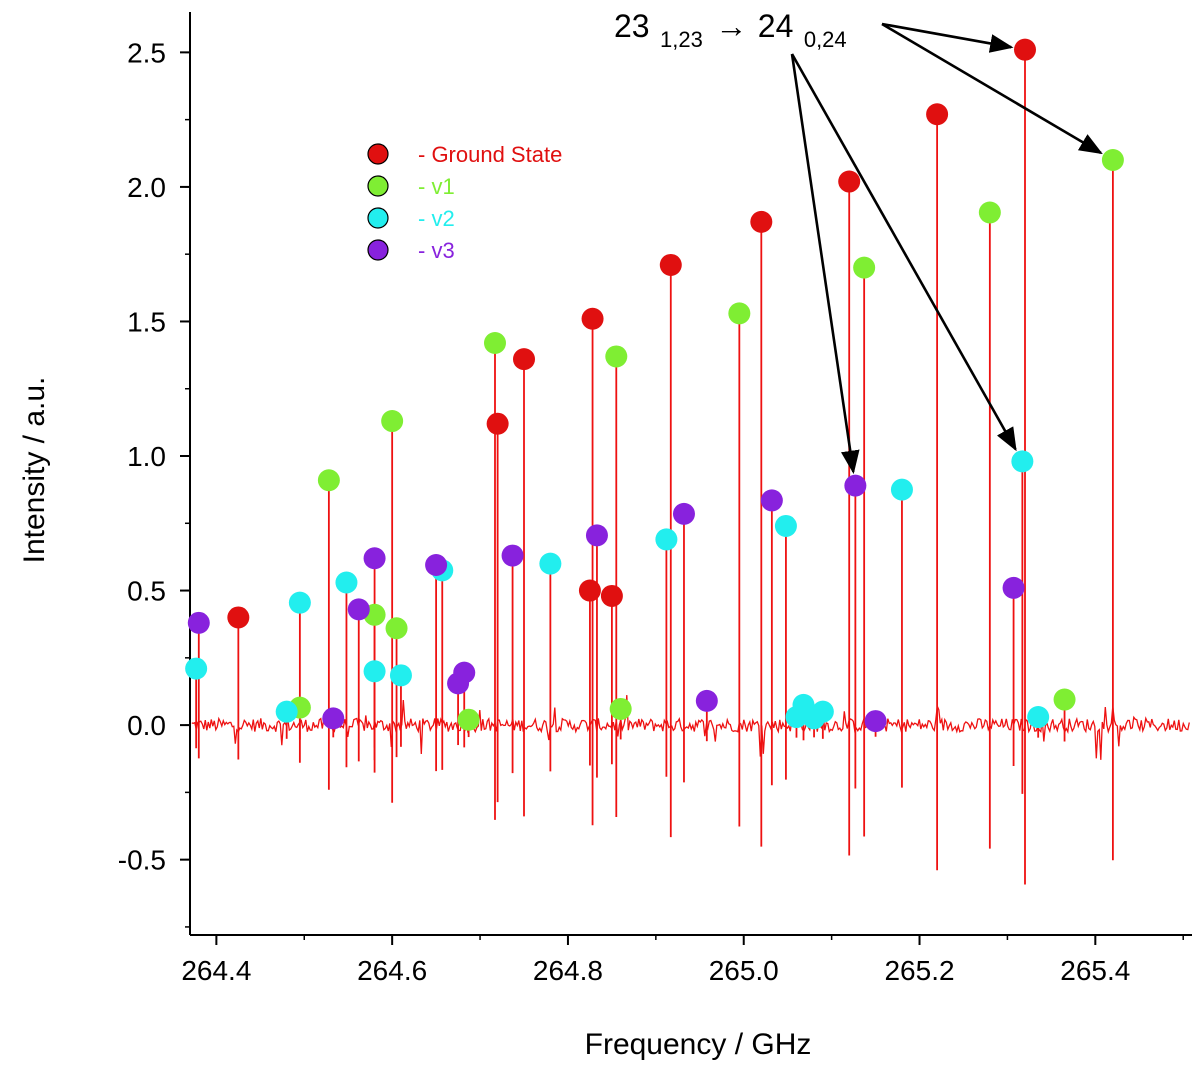 Image resolution: width=1200 pixels, height=1070 pixels. What do you see at coordinates (436, 218) in the screenshot?
I see `legend-label: - v2` at bounding box center [436, 218].